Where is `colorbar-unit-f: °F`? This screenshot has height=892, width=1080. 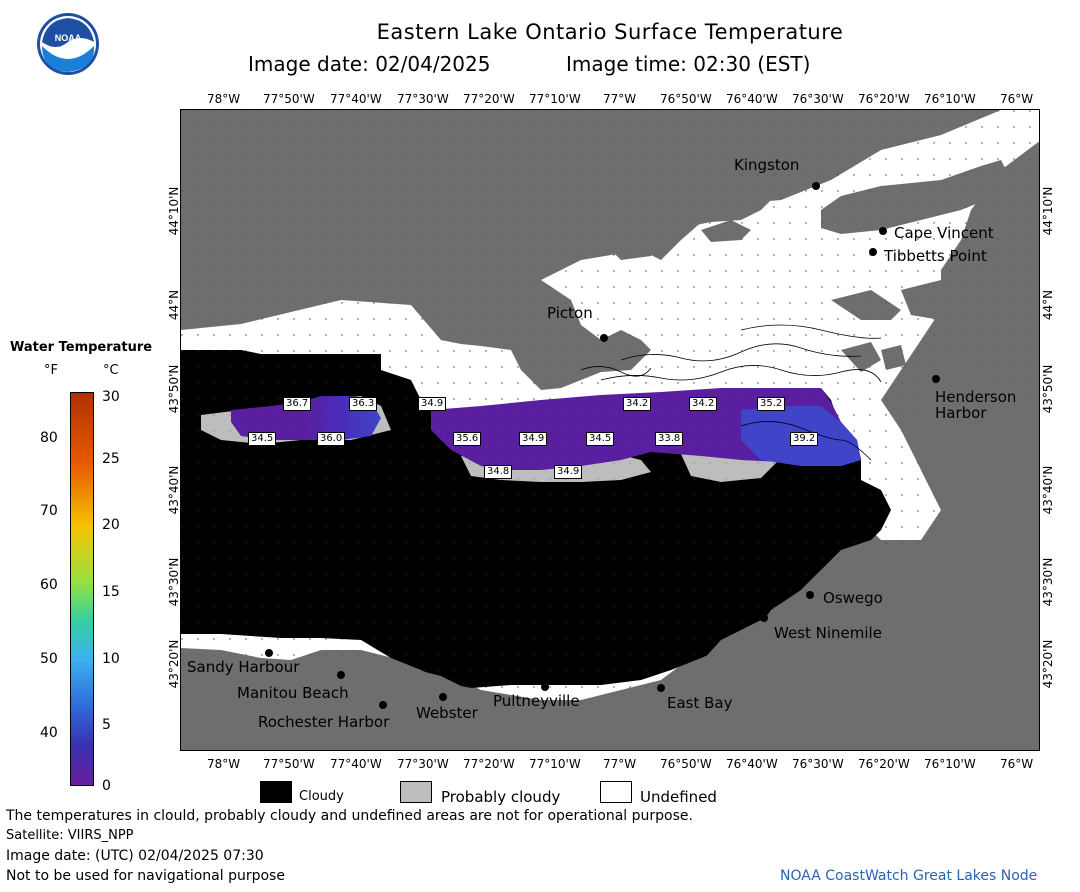
colorbar-unit-f: °F is located at coordinates (51, 370).